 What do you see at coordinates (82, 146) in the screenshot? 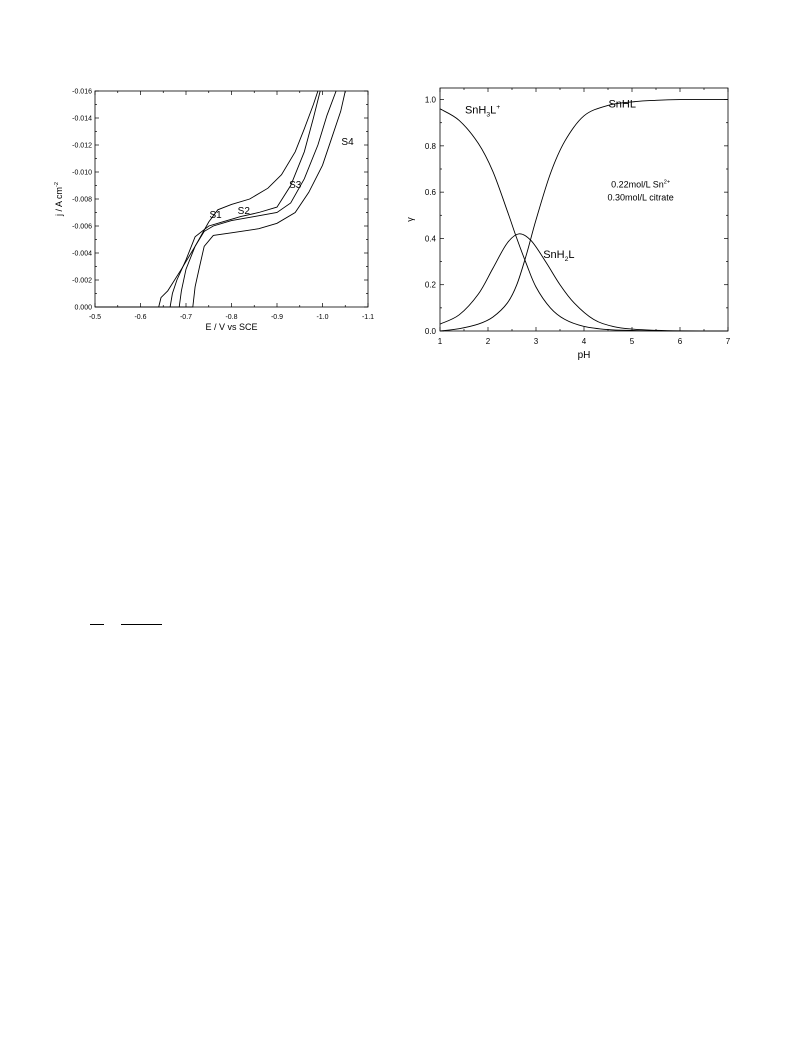
I see `y-tick-label: -0.012` at bounding box center [82, 146].